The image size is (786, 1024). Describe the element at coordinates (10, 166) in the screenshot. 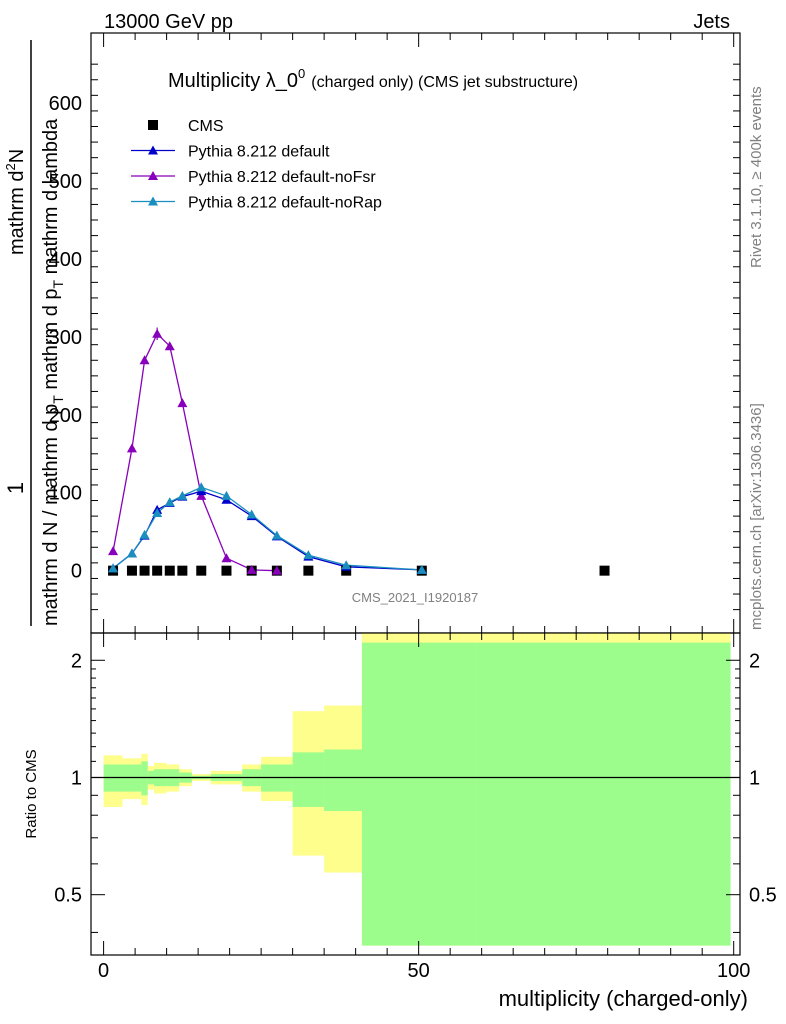

I see `ylabel-sup: 2` at that location.